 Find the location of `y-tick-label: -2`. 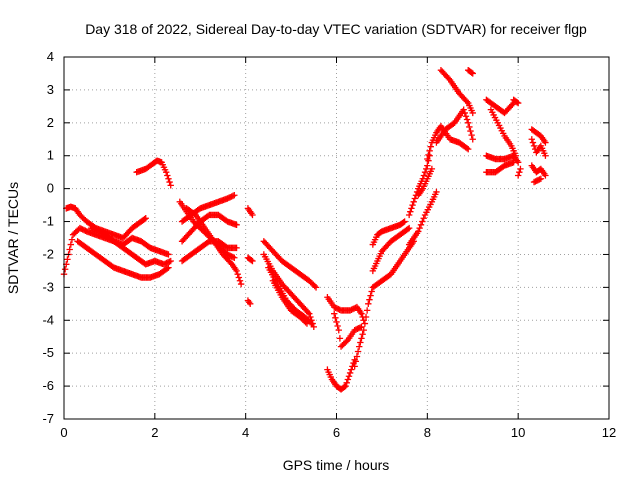

y-tick-label: -2 is located at coordinates (48, 253).